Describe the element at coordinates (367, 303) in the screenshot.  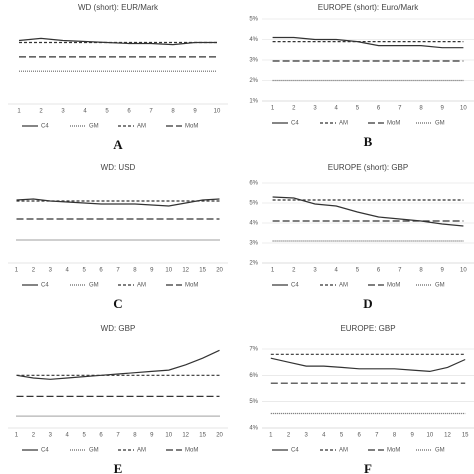
I see `panel-letter: D` at that location.